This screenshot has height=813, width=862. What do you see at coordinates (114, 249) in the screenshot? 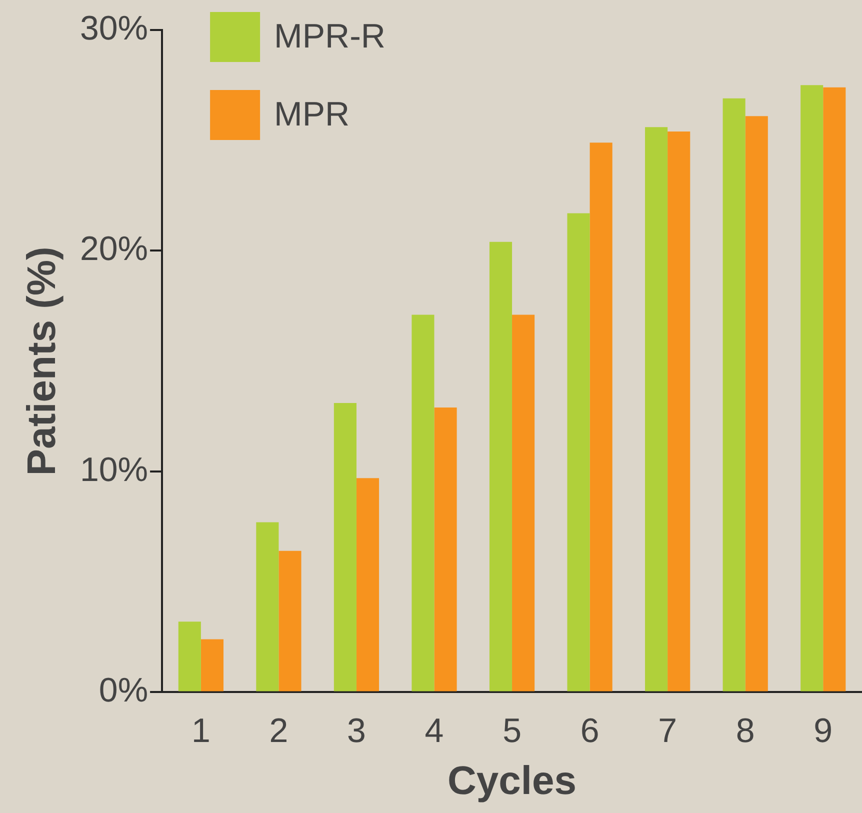
I see `y-tick-label: 20%` at bounding box center [114, 249].